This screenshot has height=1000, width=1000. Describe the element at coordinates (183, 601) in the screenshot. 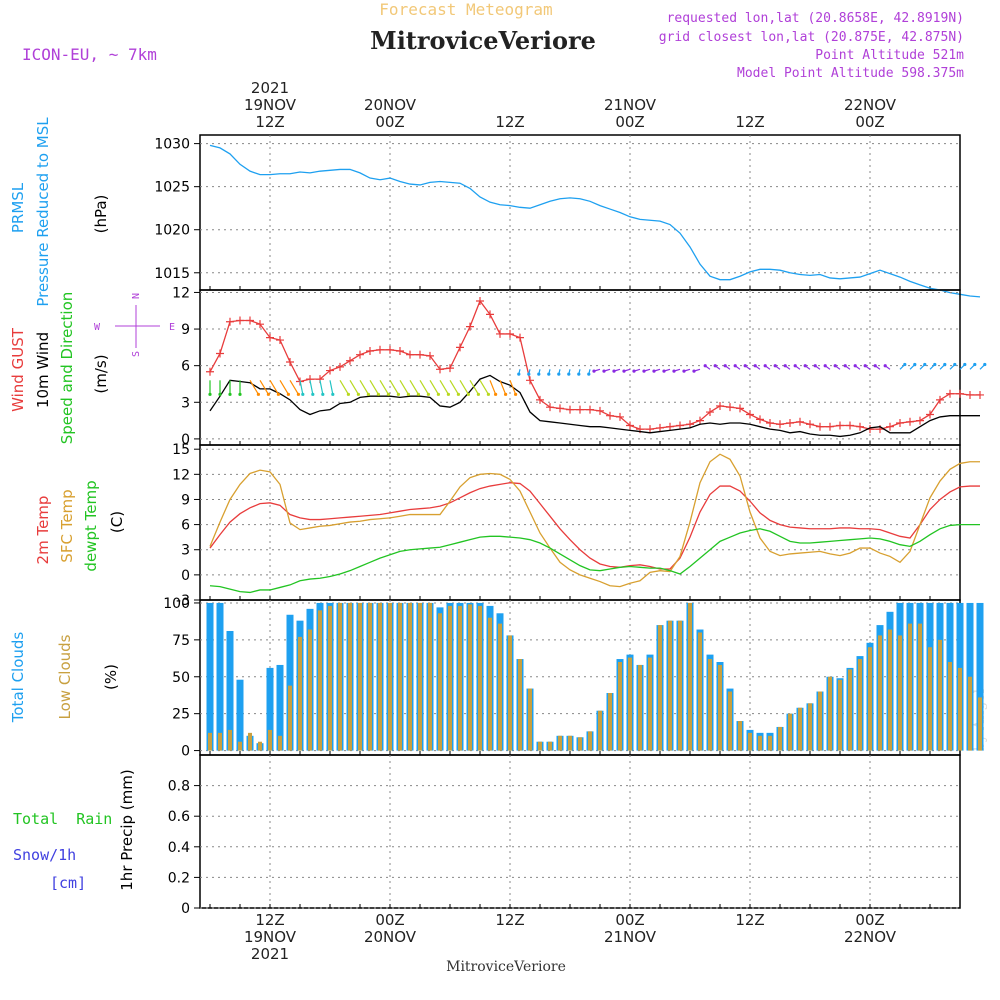

I see `y-tick-label: -3` at that location.